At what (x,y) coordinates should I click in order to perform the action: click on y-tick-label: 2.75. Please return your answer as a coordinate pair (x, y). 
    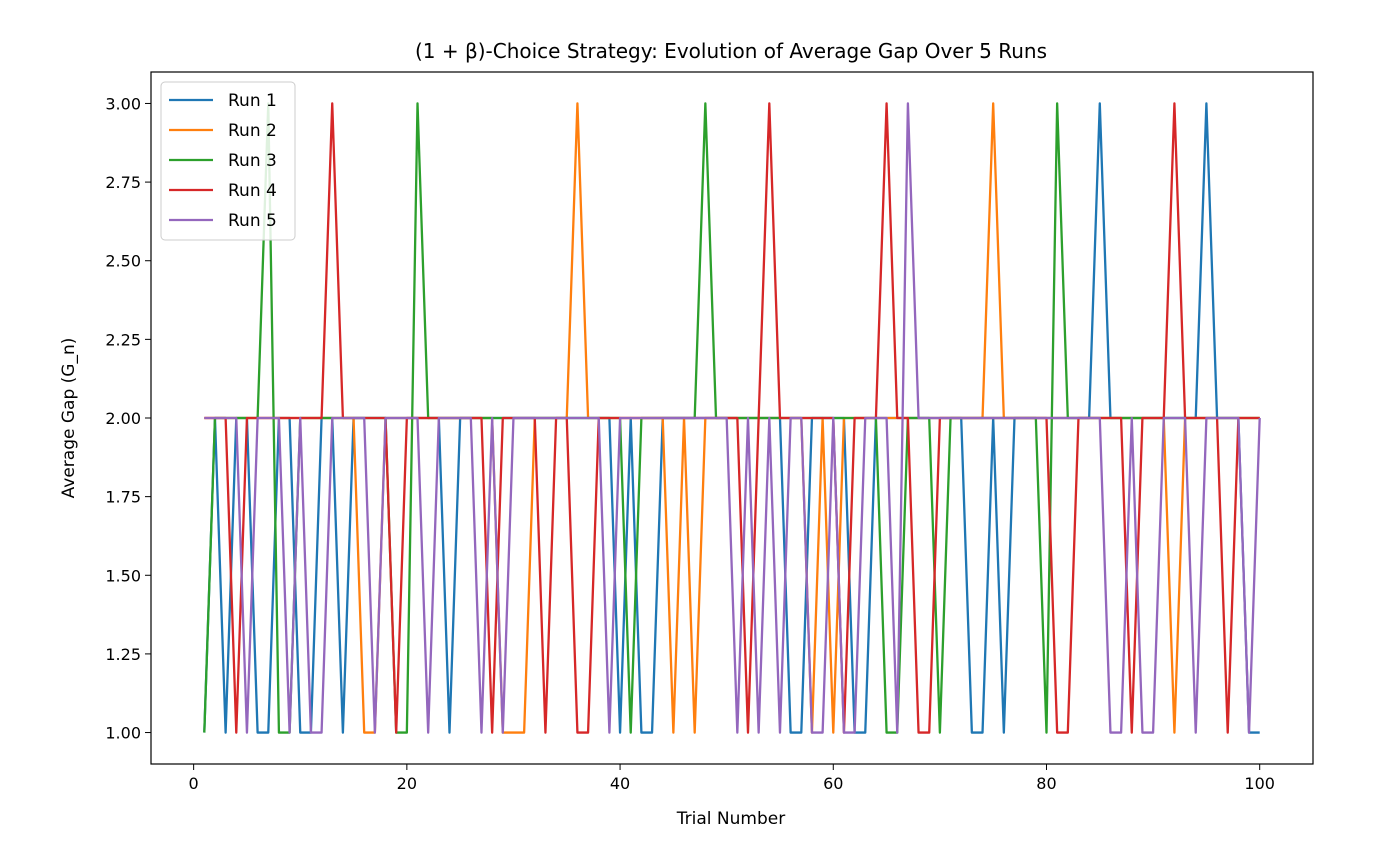
    Looking at the image, I should click on (123, 182).